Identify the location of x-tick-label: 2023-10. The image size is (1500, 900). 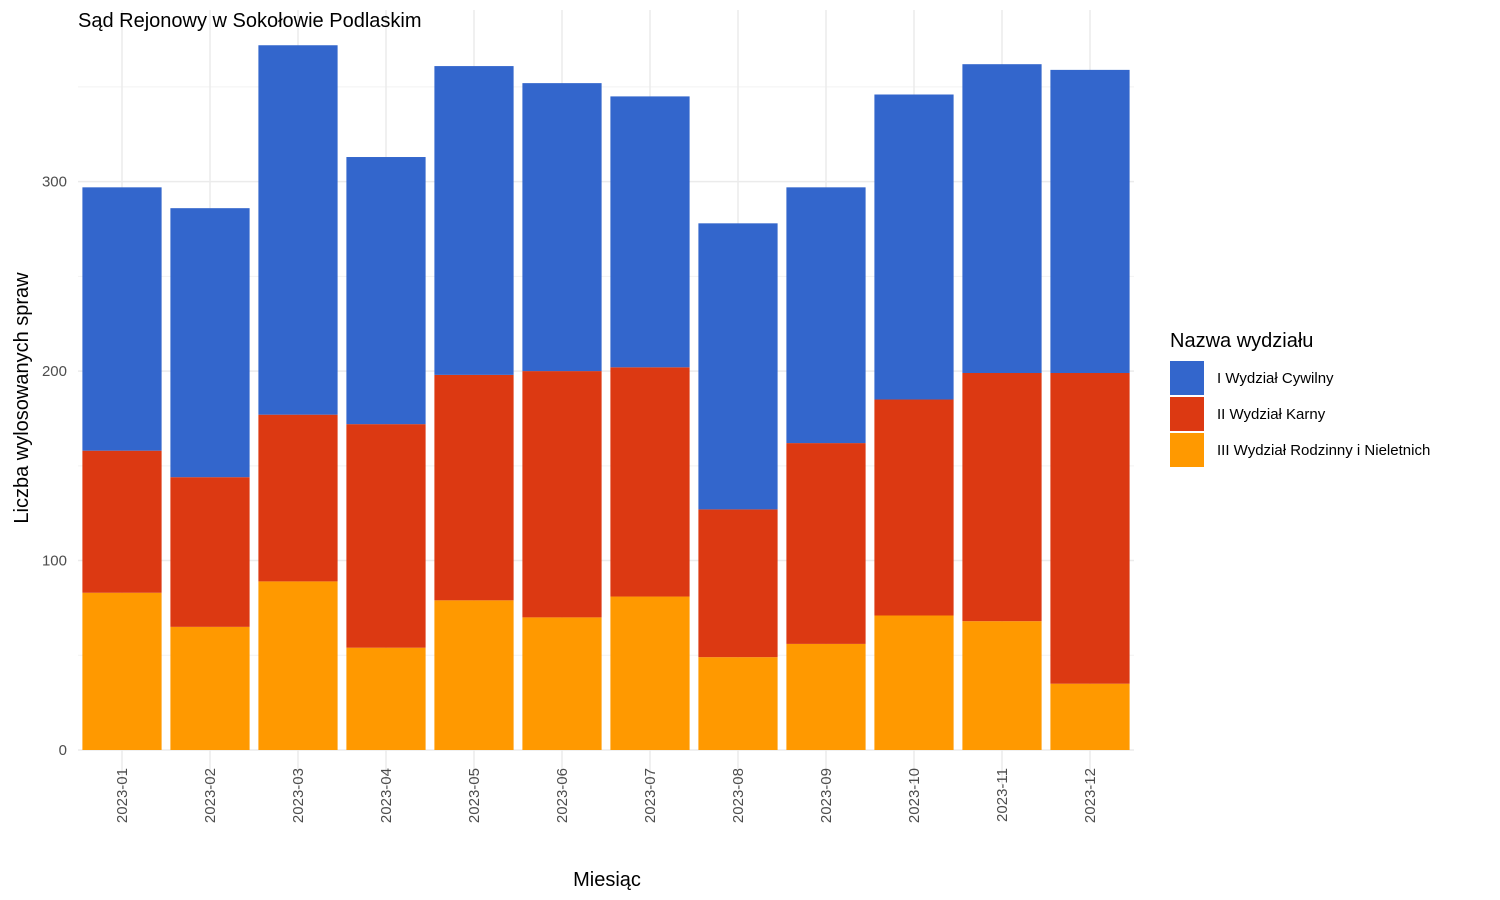
(914, 795).